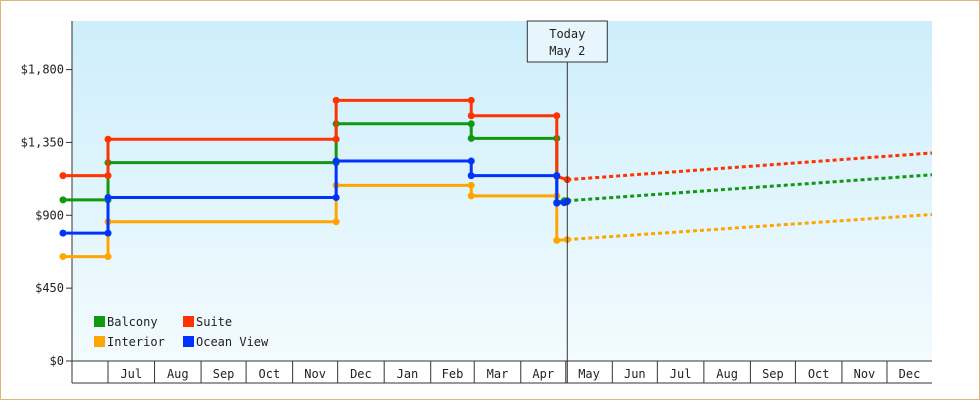 The width and height of the screenshot is (980, 401). What do you see at coordinates (132, 322) in the screenshot?
I see `legend-balcony-label: Balcony` at bounding box center [132, 322].